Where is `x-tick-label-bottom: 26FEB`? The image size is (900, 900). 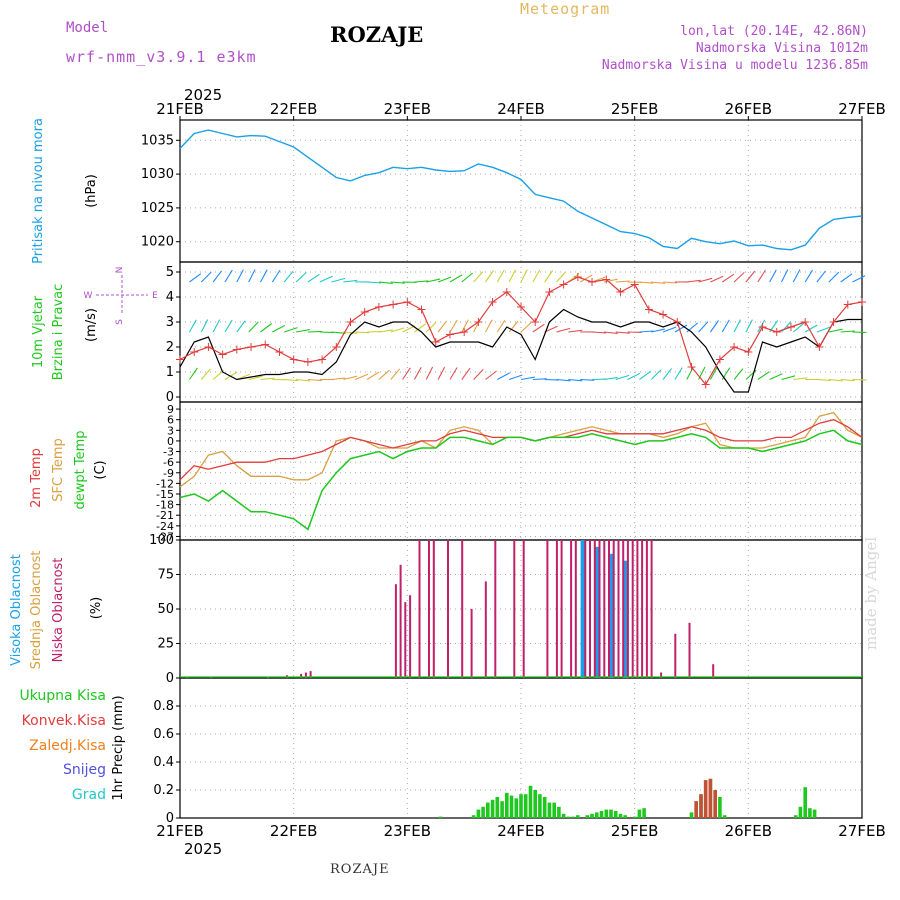
x-tick-label-bottom: 26FEB is located at coordinates (748, 831).